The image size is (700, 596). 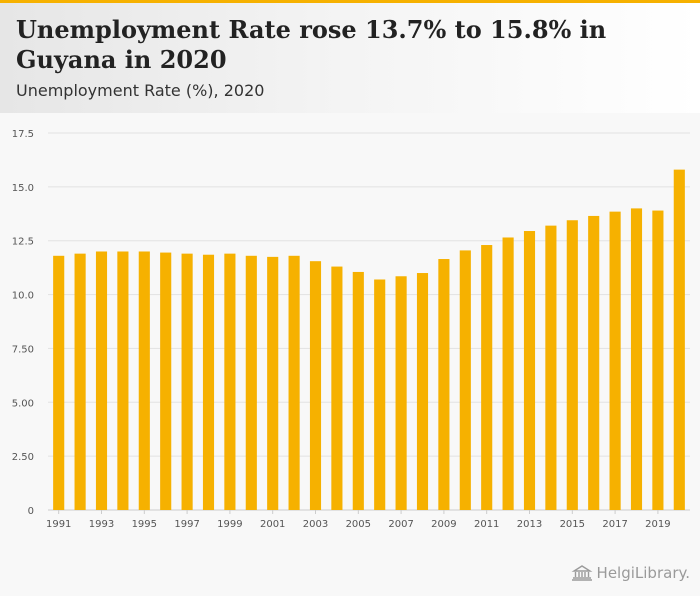 I want to click on top-accent-bar, so click(x=350, y=1).